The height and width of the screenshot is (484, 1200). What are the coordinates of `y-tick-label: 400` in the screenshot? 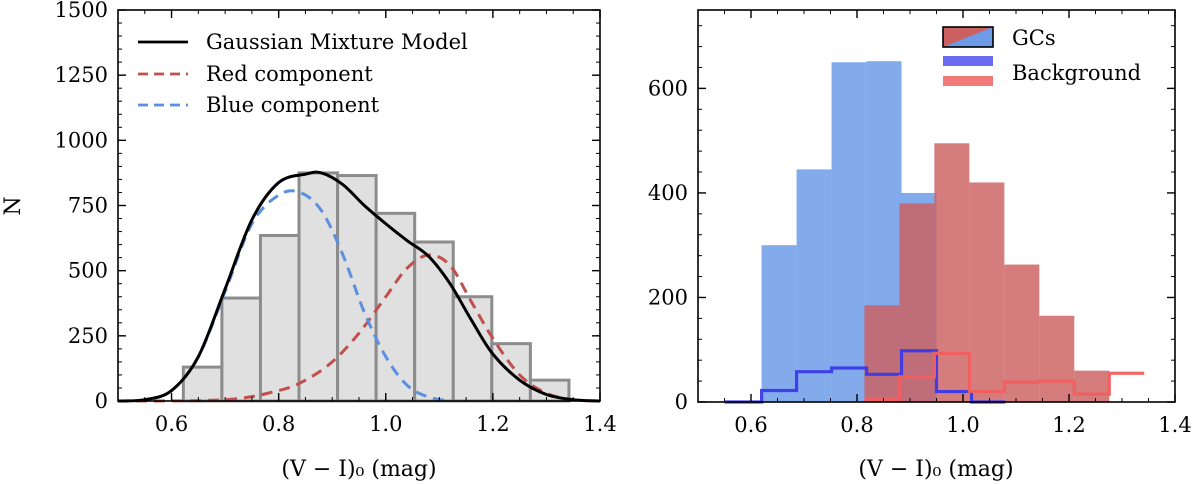 It's located at (668, 193).